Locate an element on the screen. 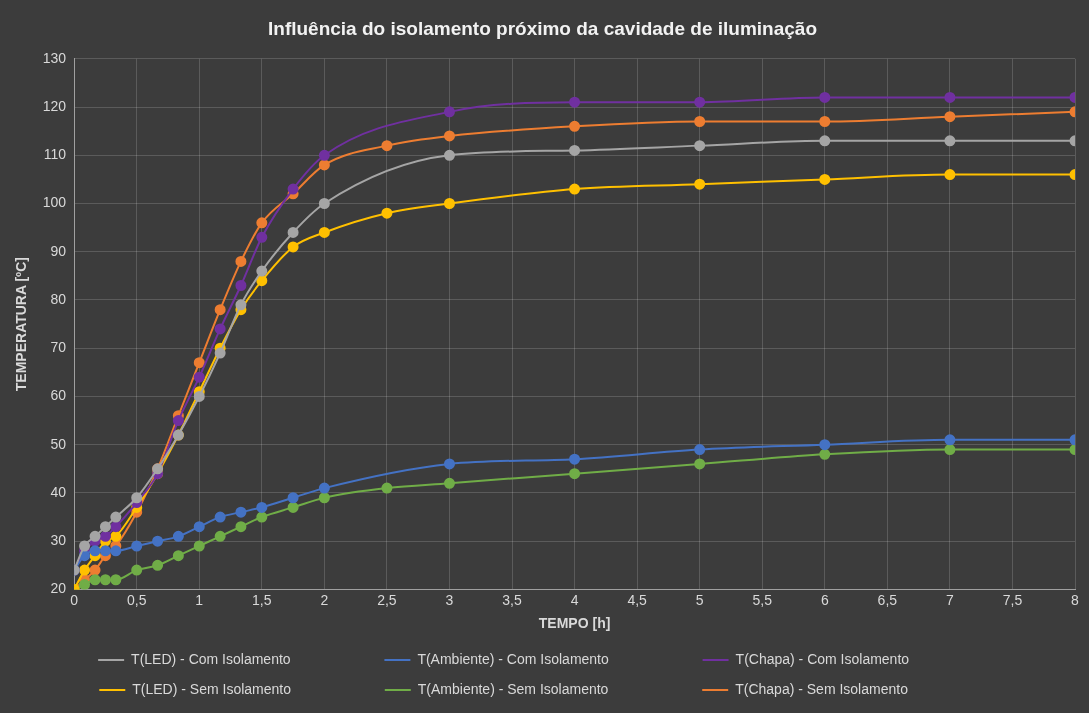 Image resolution: width=1089 pixels, height=713 pixels. x-tick-label: 3 is located at coordinates (449, 599).